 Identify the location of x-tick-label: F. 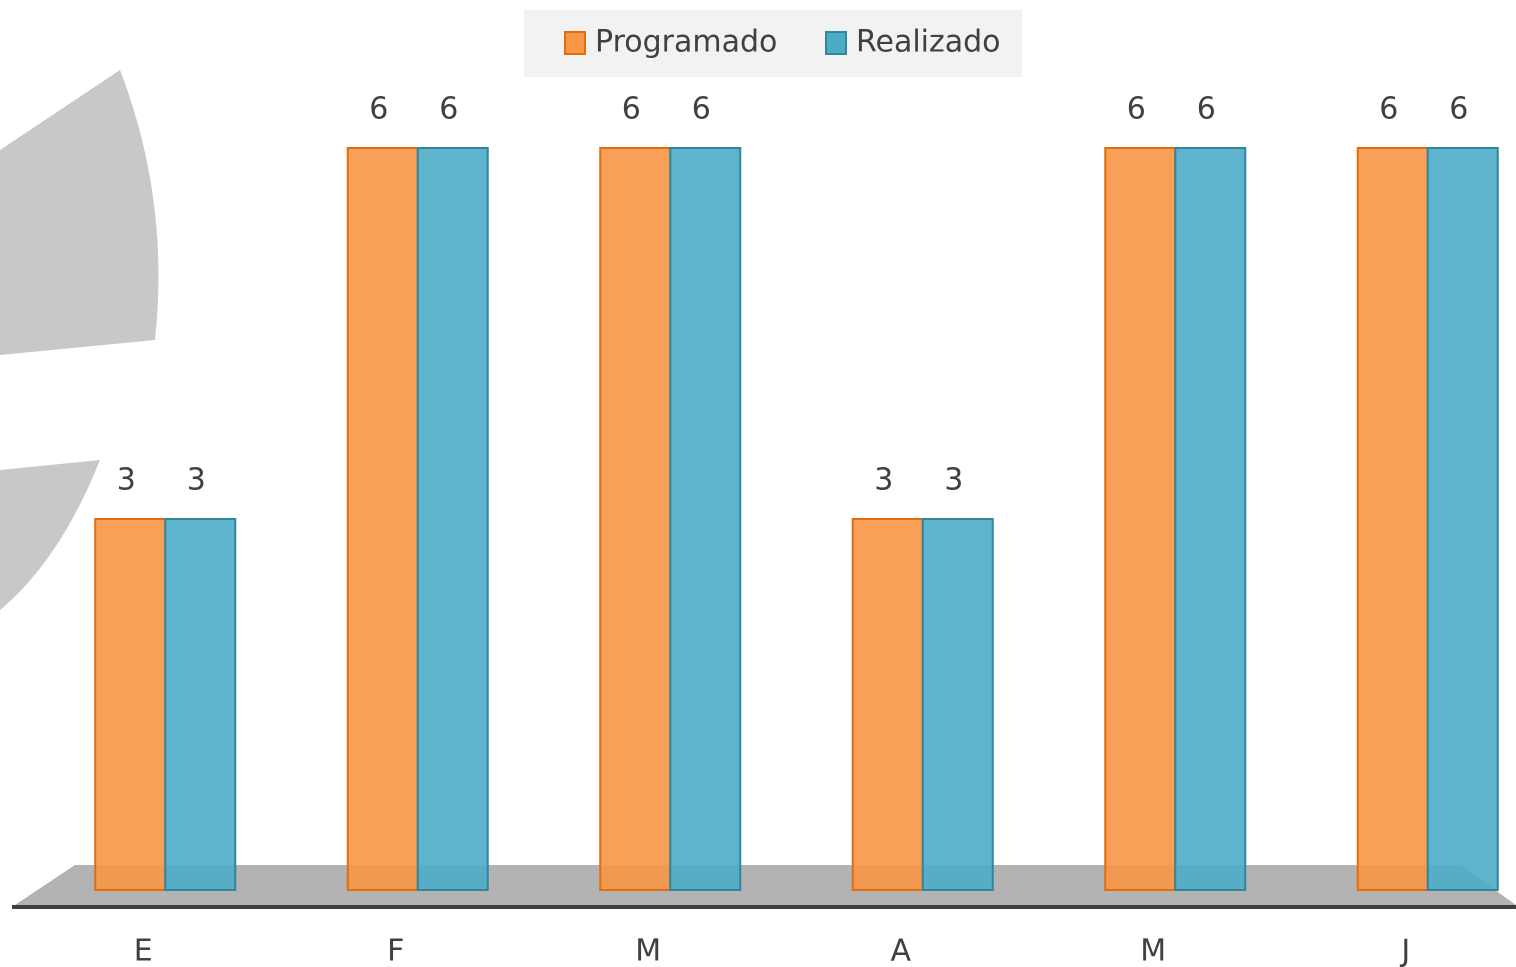
(395, 950).